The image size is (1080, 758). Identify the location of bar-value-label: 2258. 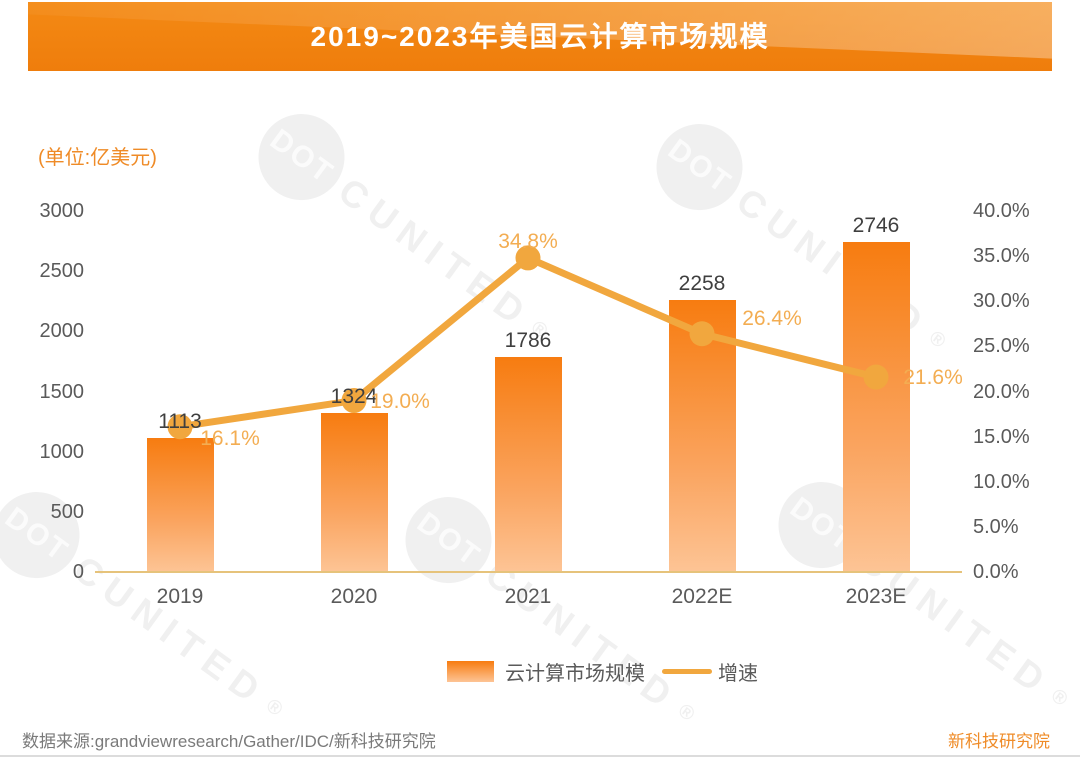
(702, 284).